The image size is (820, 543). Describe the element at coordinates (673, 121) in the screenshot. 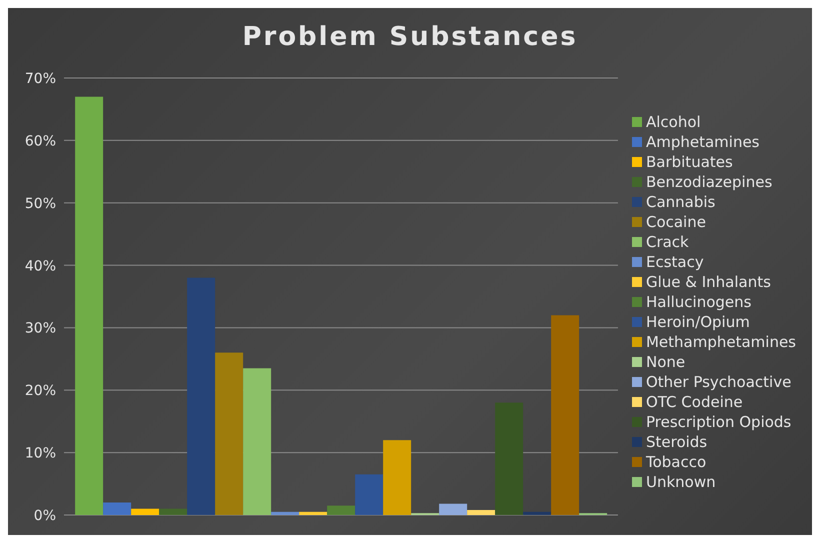

I see `legend-label: Alcohol` at that location.